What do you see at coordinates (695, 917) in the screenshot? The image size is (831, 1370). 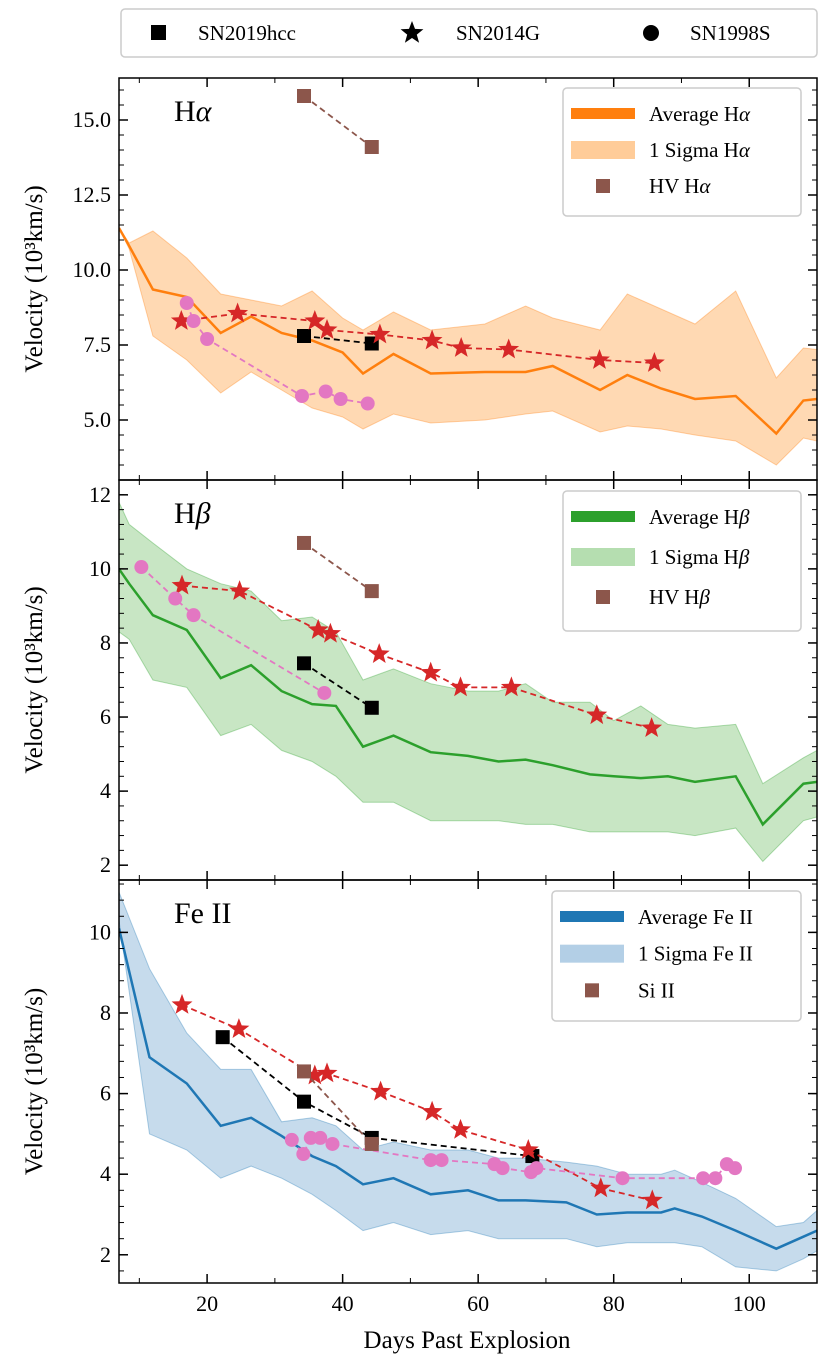 I see `legend-label: Average Fe II` at bounding box center [695, 917].